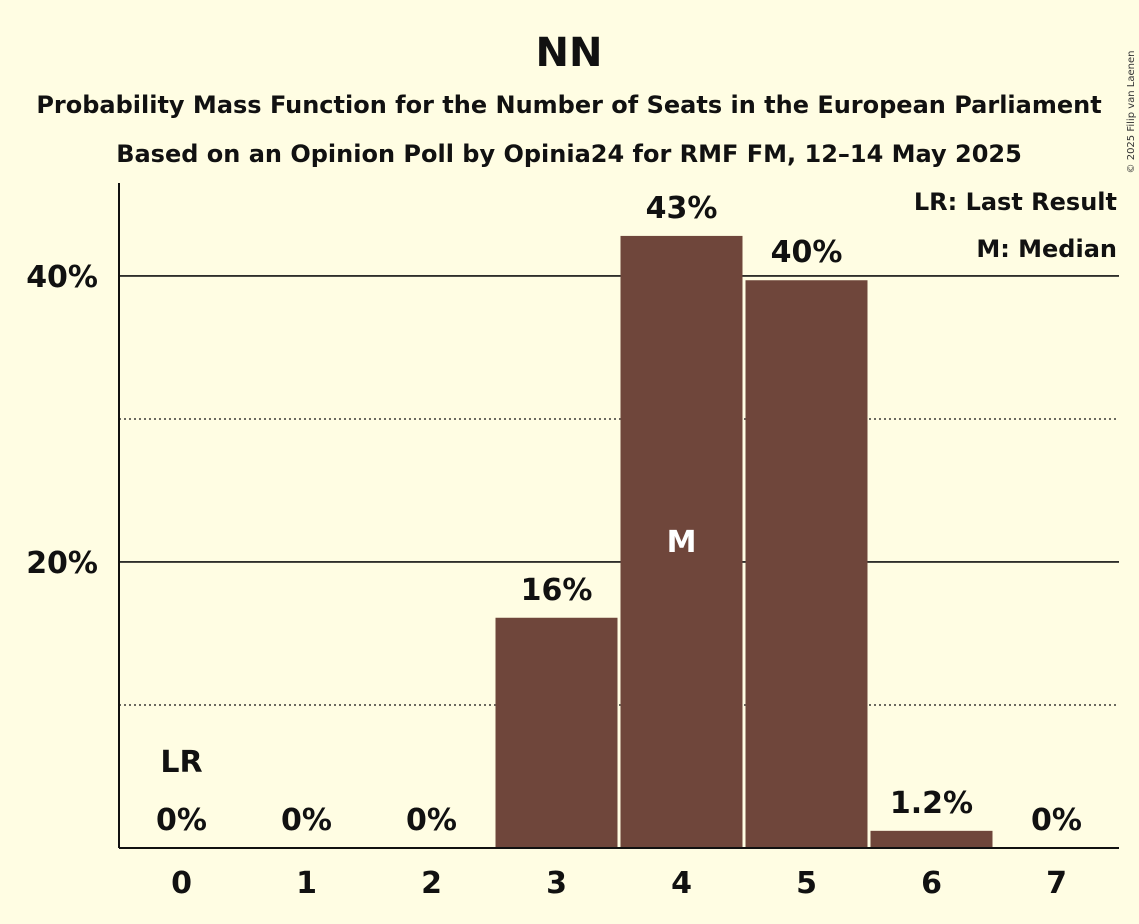 The image size is (1139, 924). I want to click on chart-title: NN, so click(569, 53).